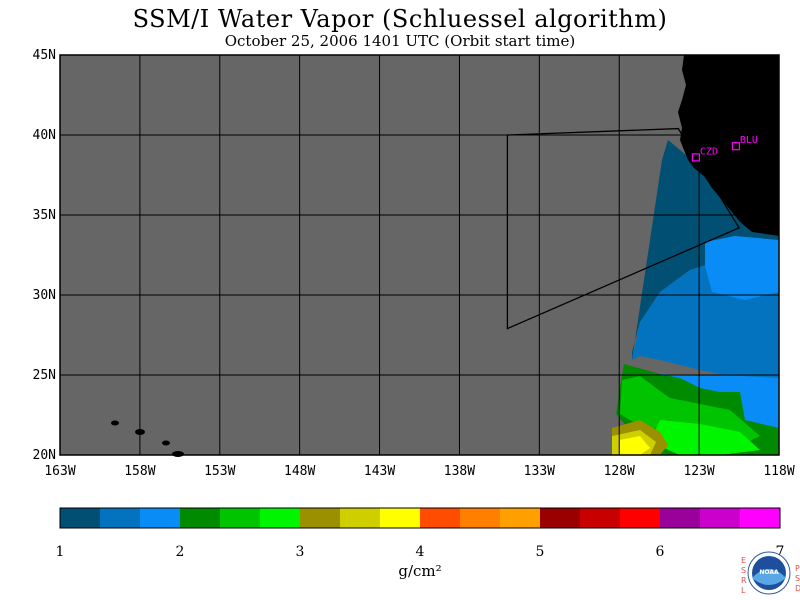  I want to click on colorbar-tick-label: 7, so click(780, 552).